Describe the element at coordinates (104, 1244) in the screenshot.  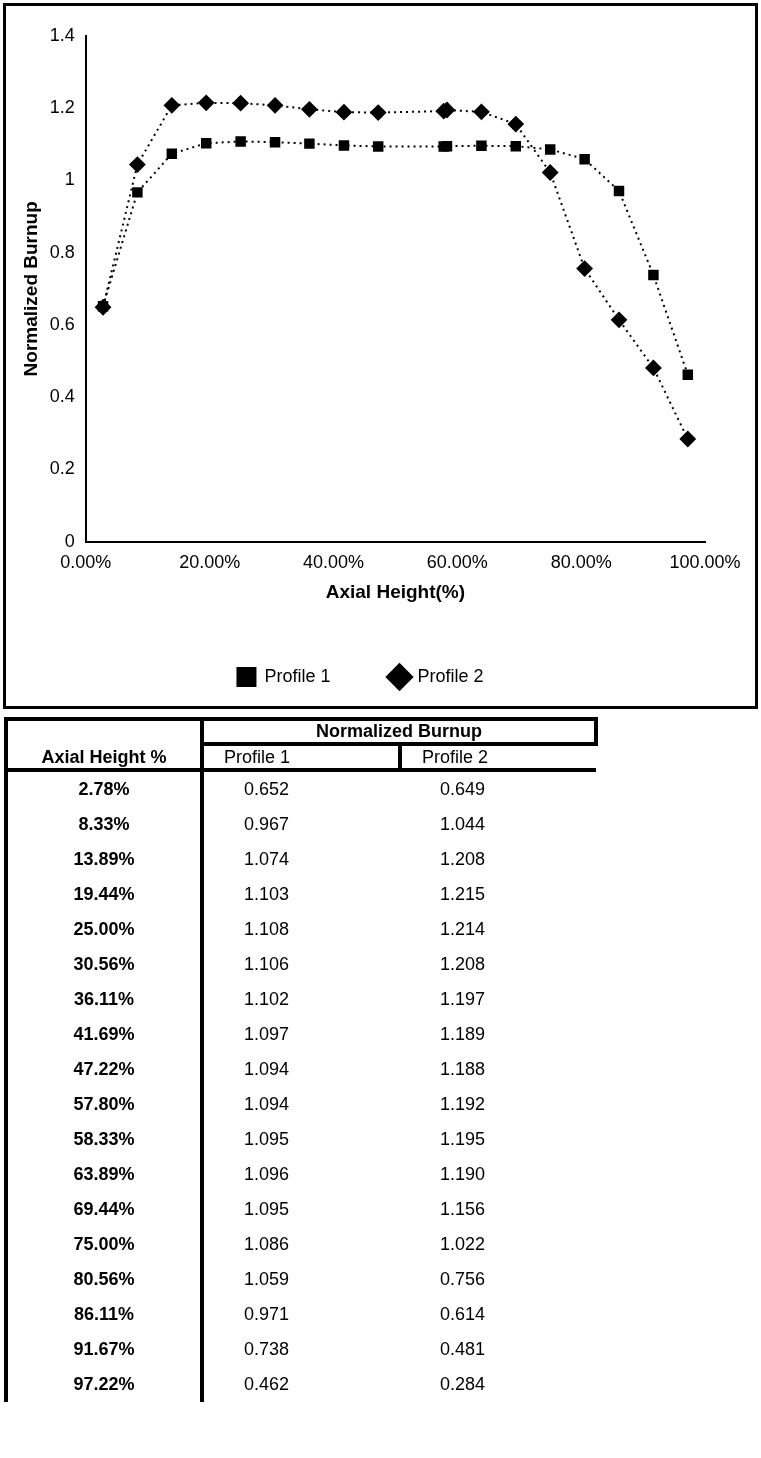
I see `category-label: 75.00%` at that location.